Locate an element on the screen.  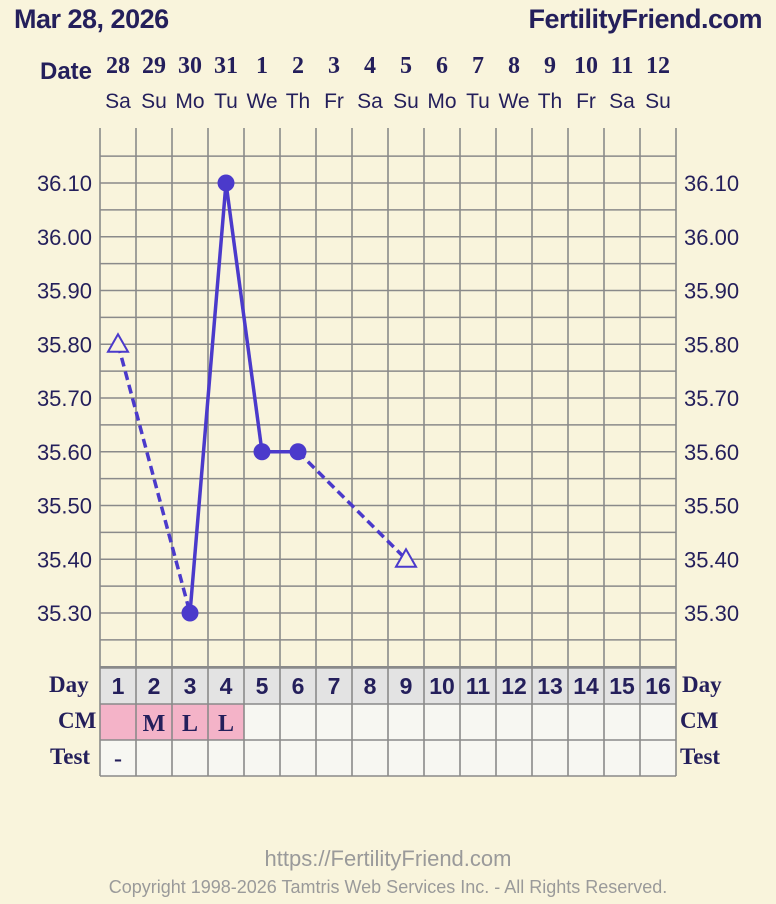
cycle-day-label: 12 is located at coordinates (514, 686).